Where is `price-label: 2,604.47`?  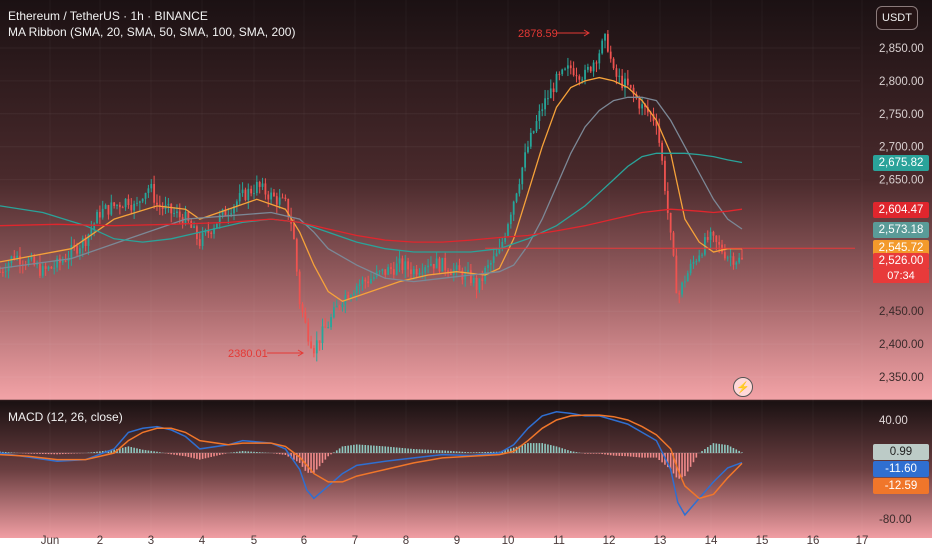
price-label: 2,604.47 is located at coordinates (901, 209).